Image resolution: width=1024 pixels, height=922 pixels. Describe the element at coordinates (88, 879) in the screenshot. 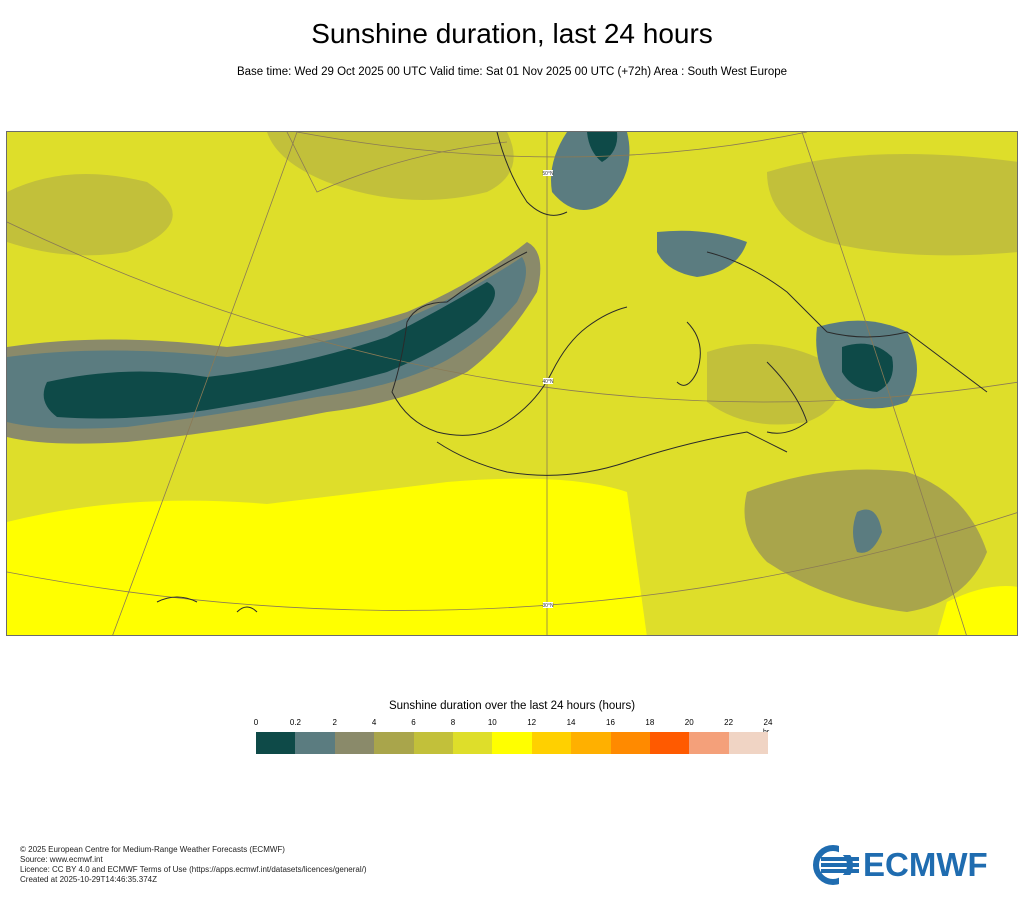

I see `footer-created: Created at 2025-10-29T14:46:35.374Z` at that location.